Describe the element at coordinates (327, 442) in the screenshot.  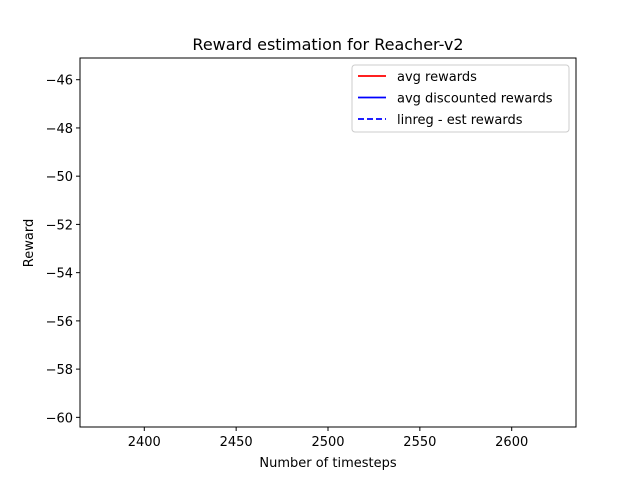
I see `x-tick-label: 2500` at that location.